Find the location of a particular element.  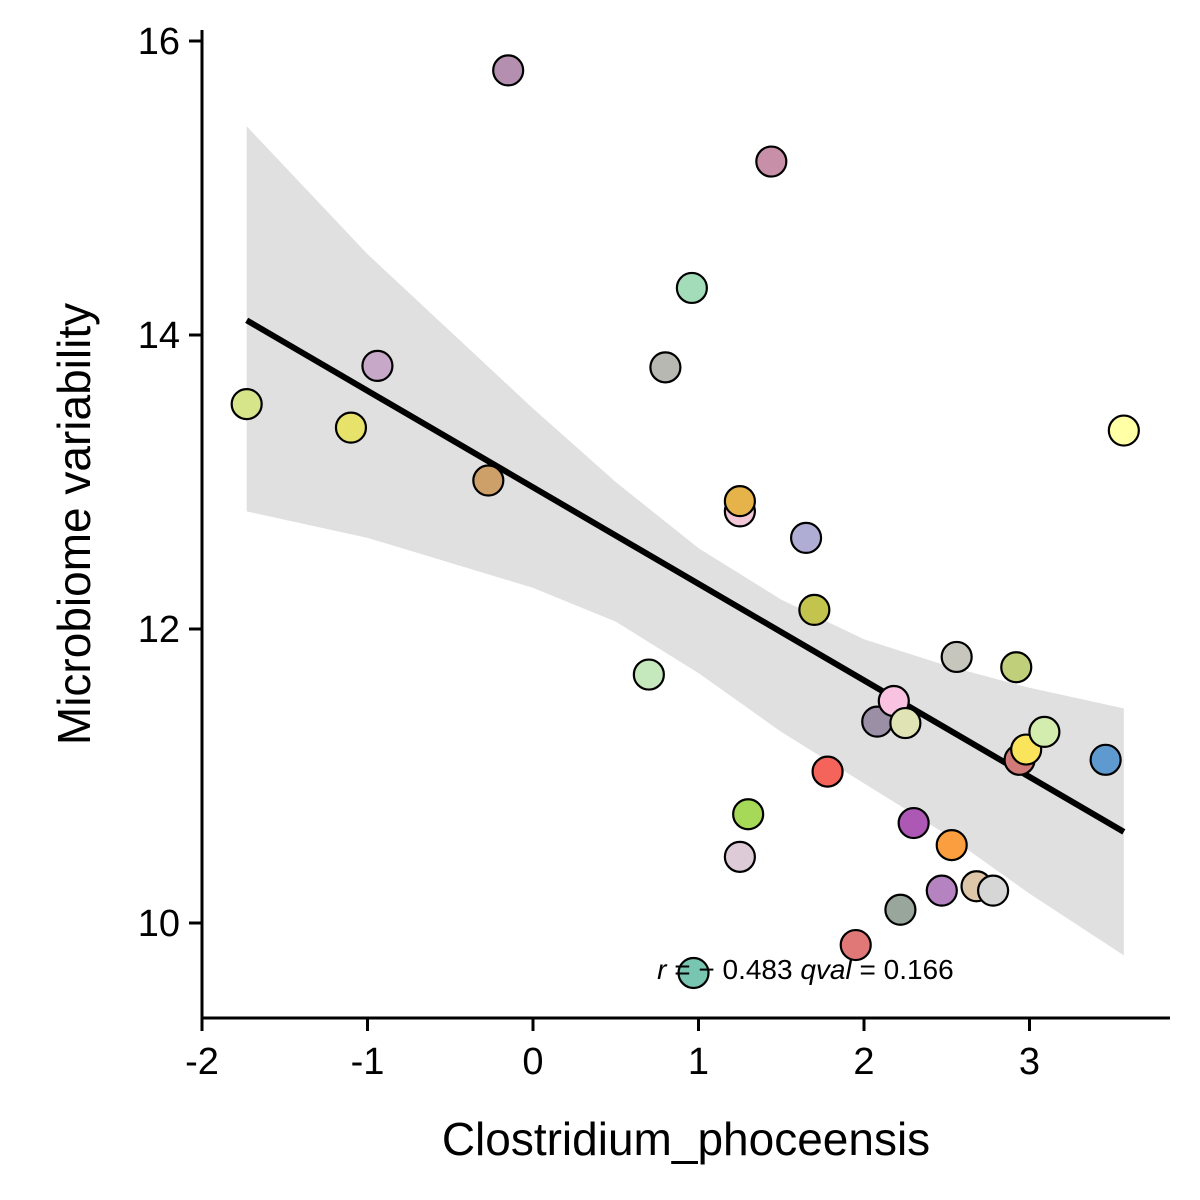

x-tick-label: -2 is located at coordinates (202, 1062).